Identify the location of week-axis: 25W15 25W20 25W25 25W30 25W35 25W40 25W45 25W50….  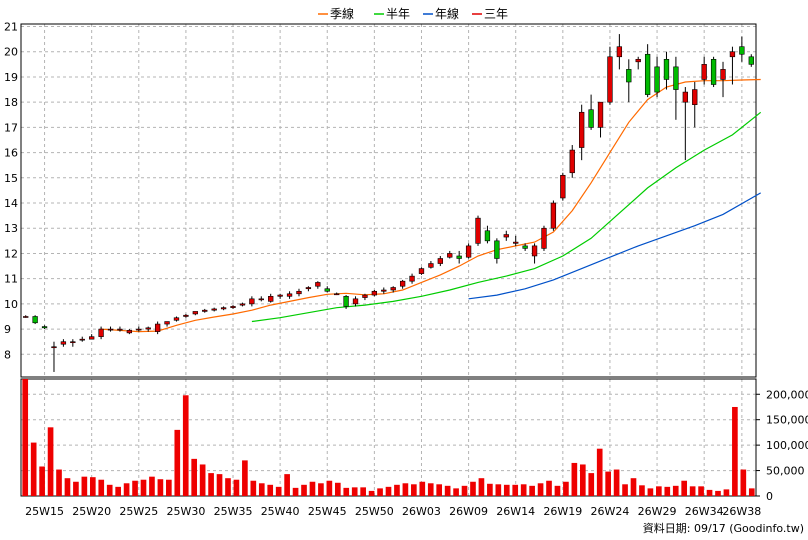
(393, 511).